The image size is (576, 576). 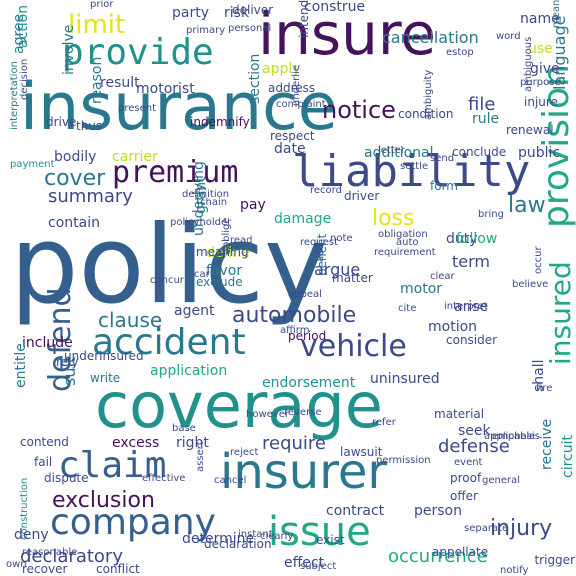 I want to click on word: notice, so click(x=359, y=110).